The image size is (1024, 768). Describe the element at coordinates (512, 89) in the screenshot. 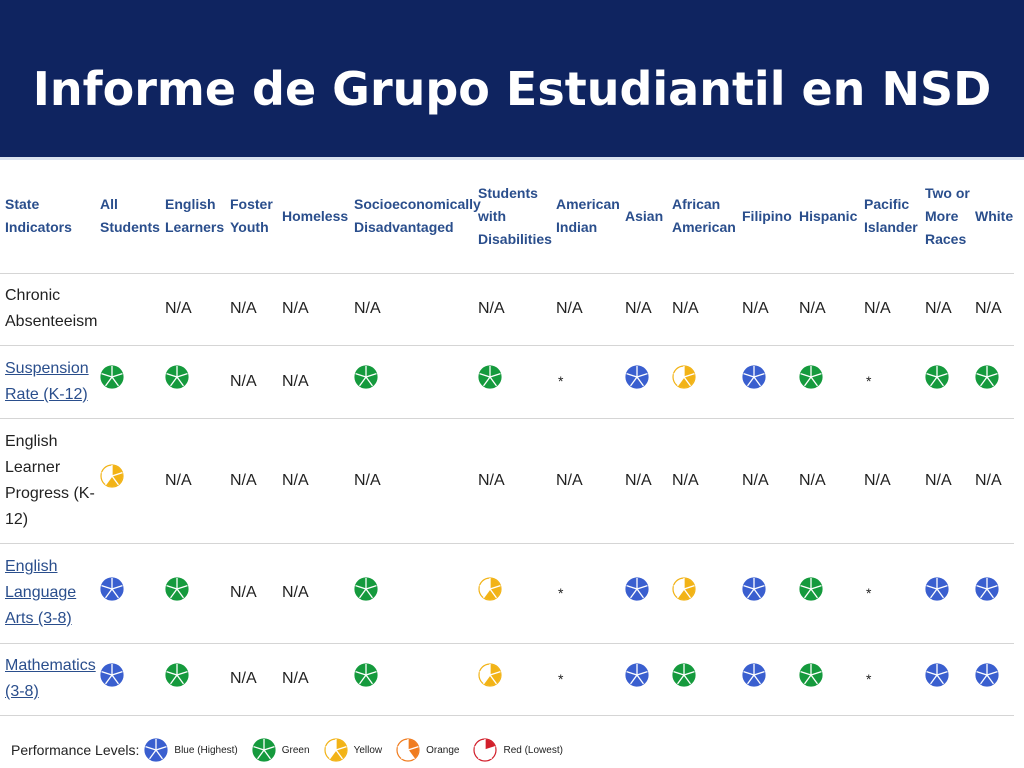

I see `slide-title: Informe de Grupo Estudiantil en NSD` at that location.